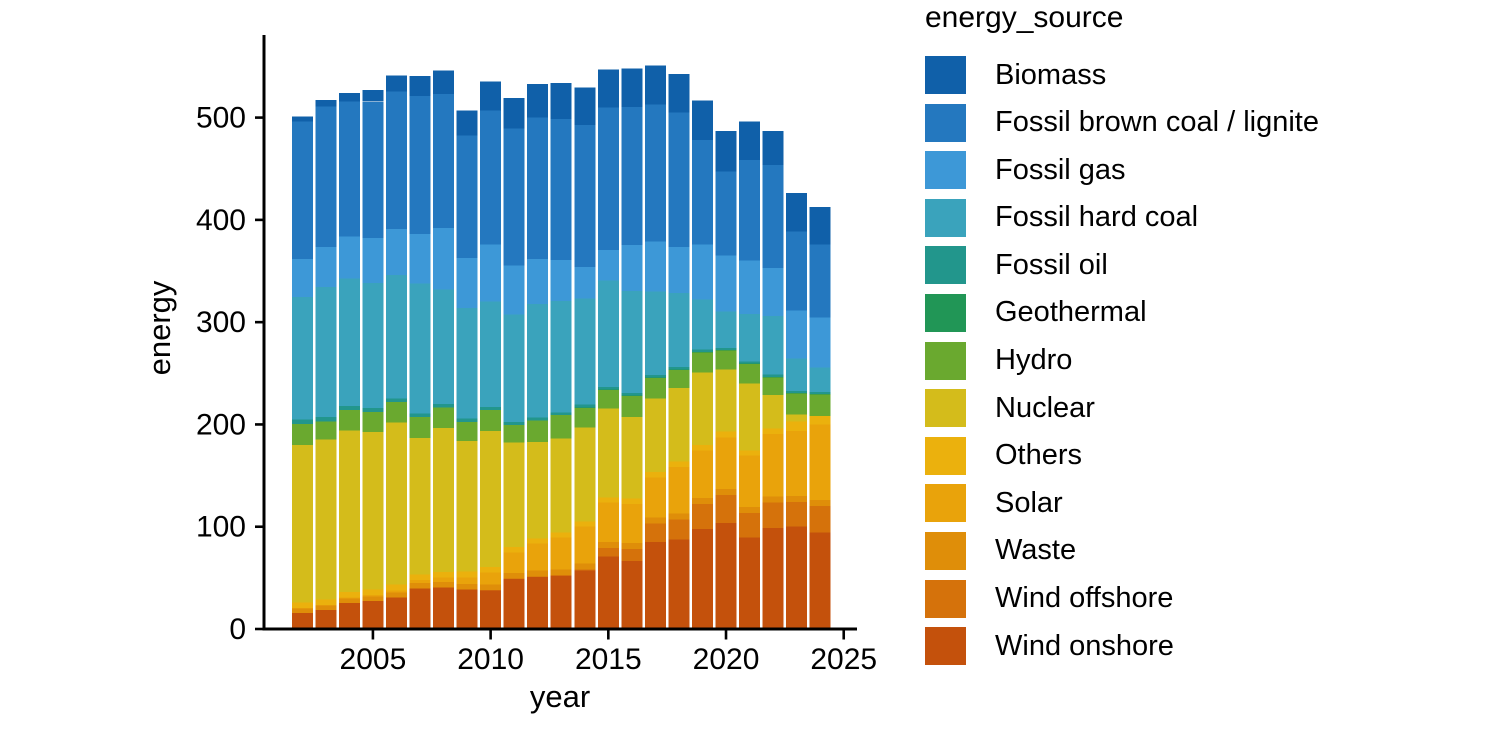 The image size is (1500, 750). What do you see at coordinates (444, 161) in the screenshot?
I see `bar-segment-fossil-brown-coal-lignite-2008` at bounding box center [444, 161].